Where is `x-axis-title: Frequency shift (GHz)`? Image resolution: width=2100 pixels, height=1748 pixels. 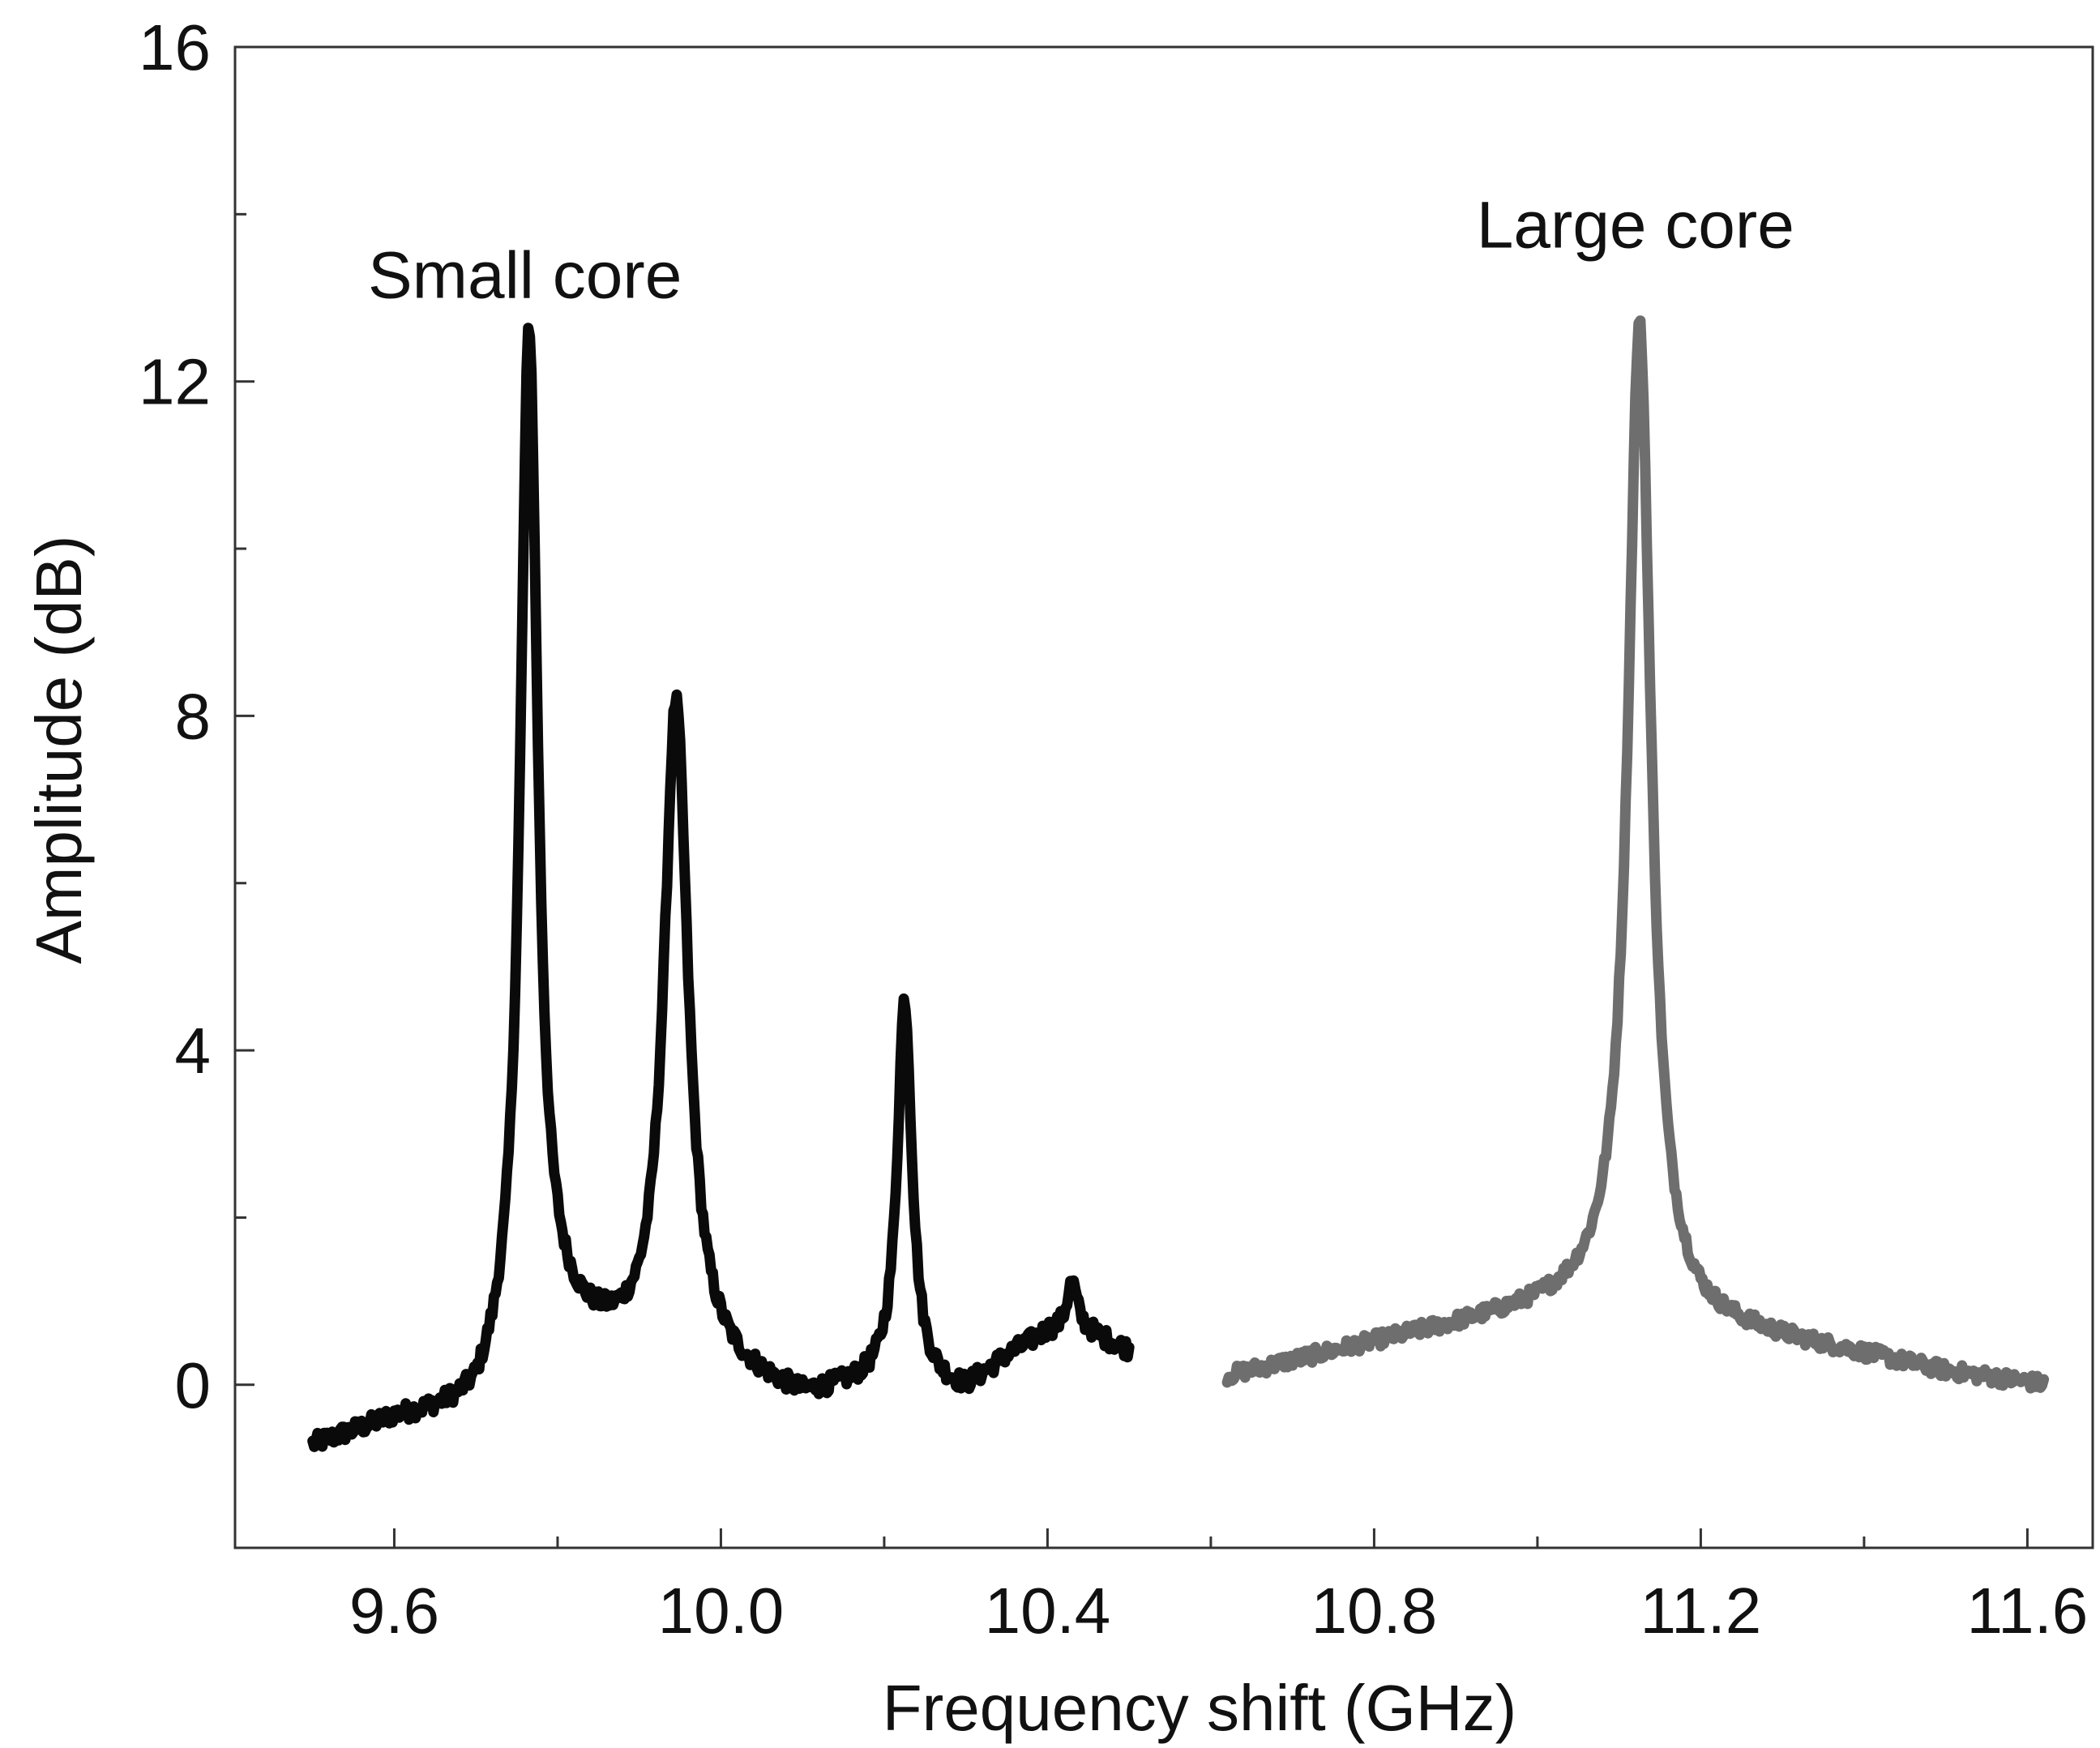 x-axis-title: Frequency shift (GHz) is located at coordinates (1199, 1708).